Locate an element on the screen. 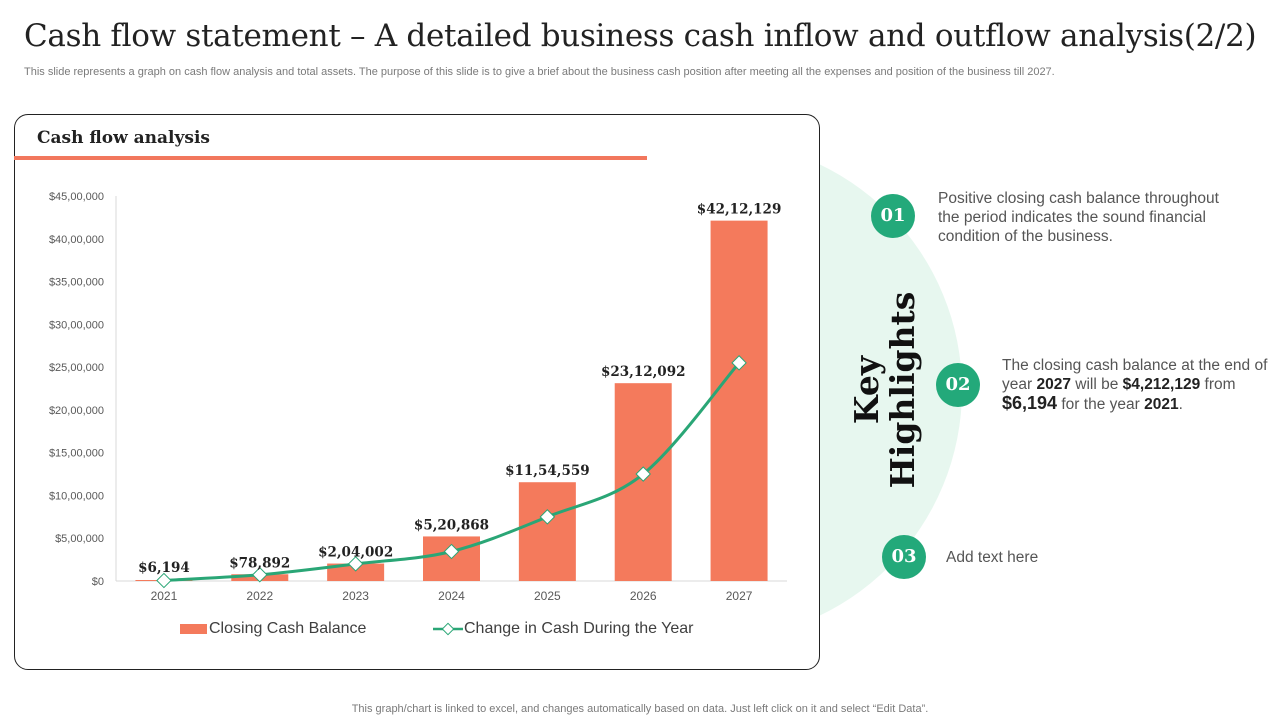 The image size is (1280, 720). x-tick-label: 2025 is located at coordinates (547, 596).